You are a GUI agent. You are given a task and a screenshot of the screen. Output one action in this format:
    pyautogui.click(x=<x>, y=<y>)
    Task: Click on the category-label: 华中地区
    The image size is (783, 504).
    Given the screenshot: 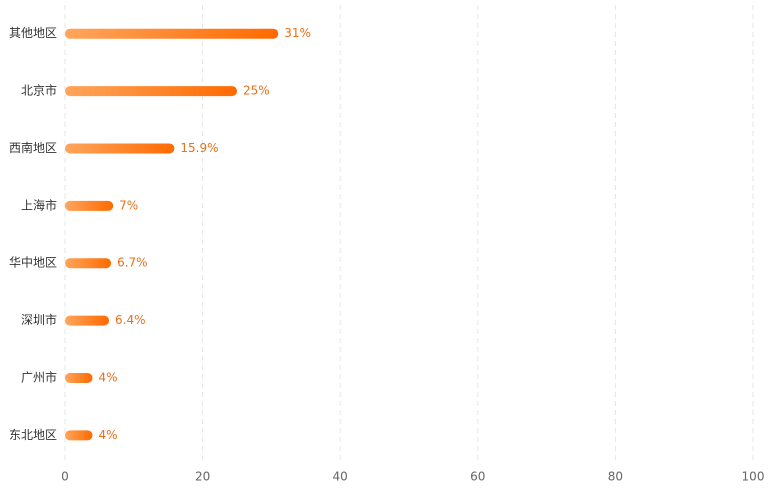 What is the action you would take?
    pyautogui.click(x=33, y=262)
    